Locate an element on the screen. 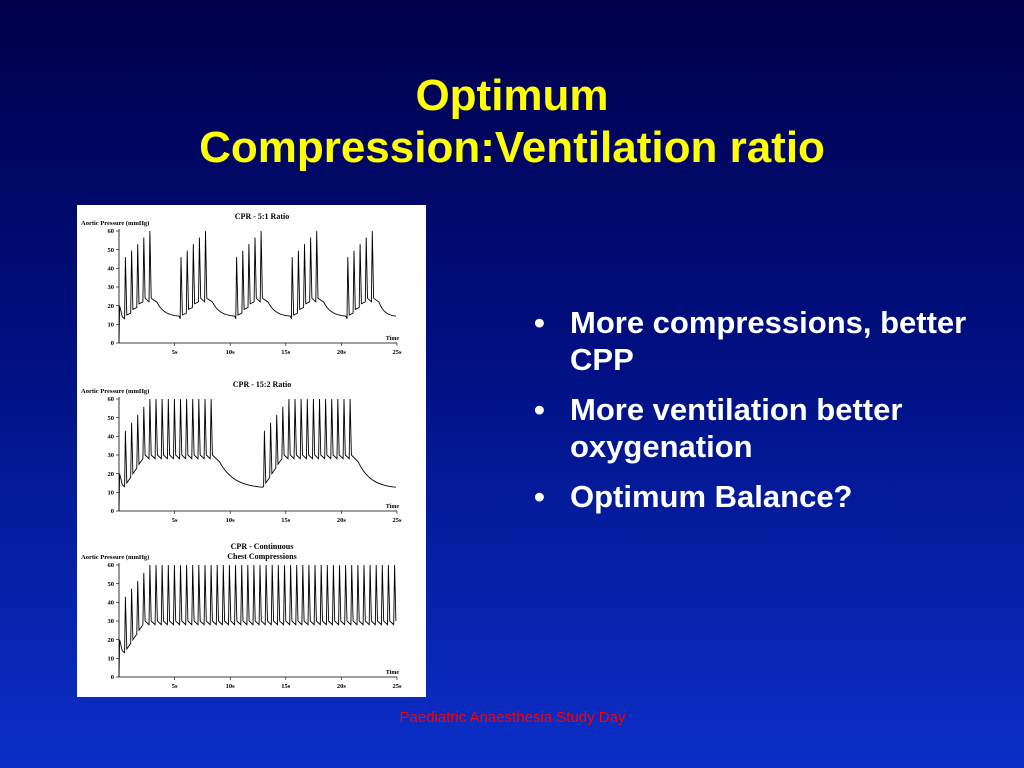 Image resolution: width=1024 pixels, height=768 pixels. bullet-item: • Optimum Balance? is located at coordinates (765, 496).